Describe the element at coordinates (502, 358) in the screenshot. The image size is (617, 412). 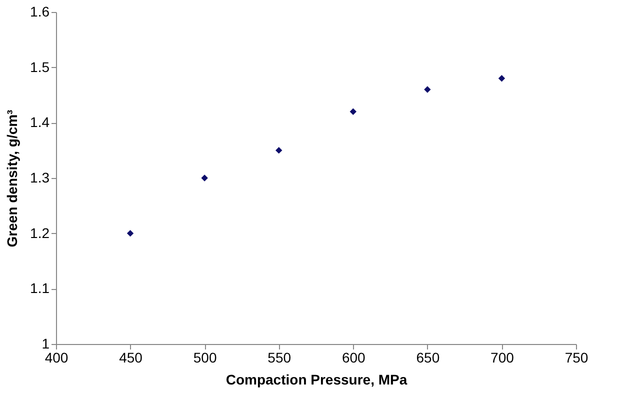
I see `x-tick-label: 700` at that location.